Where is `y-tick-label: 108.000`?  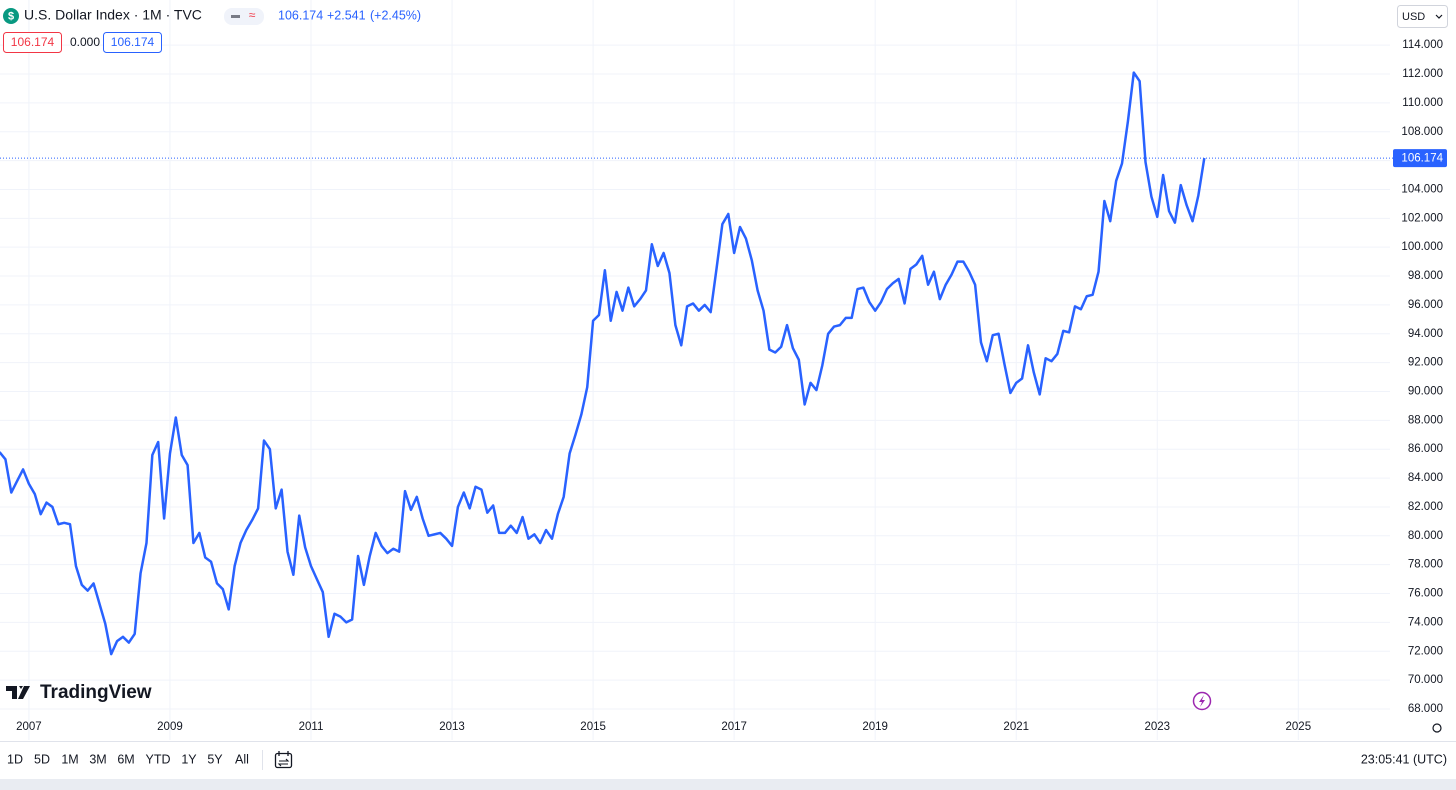 y-tick-label: 108.000 is located at coordinates (1422, 132).